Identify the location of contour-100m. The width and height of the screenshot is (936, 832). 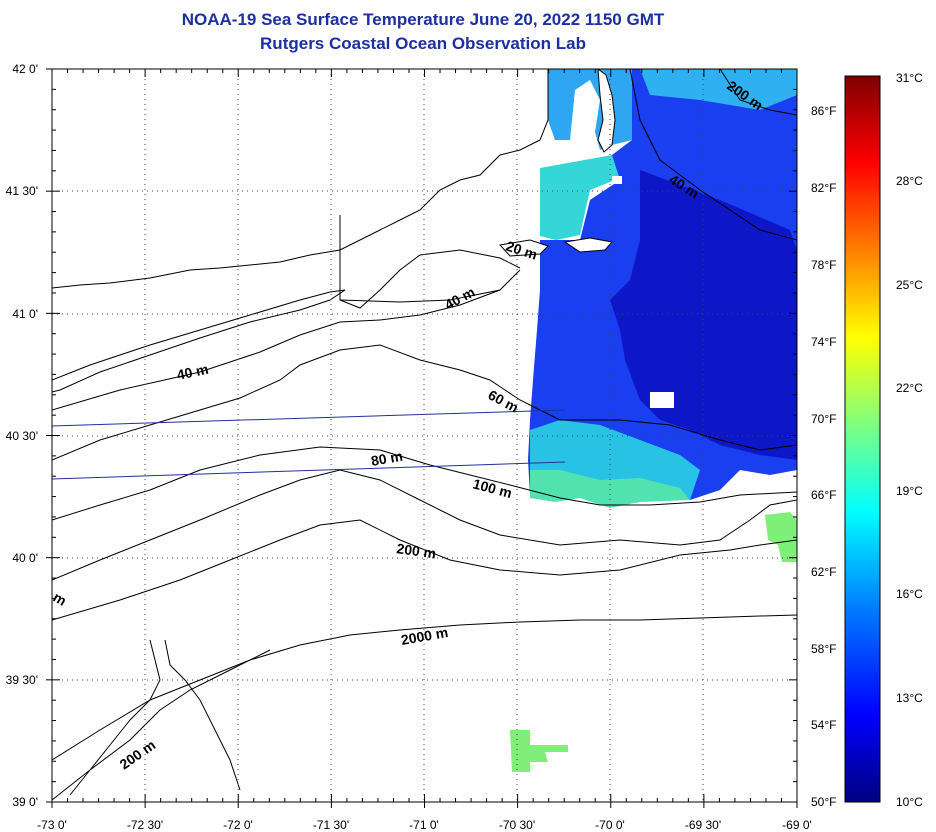
(424, 525).